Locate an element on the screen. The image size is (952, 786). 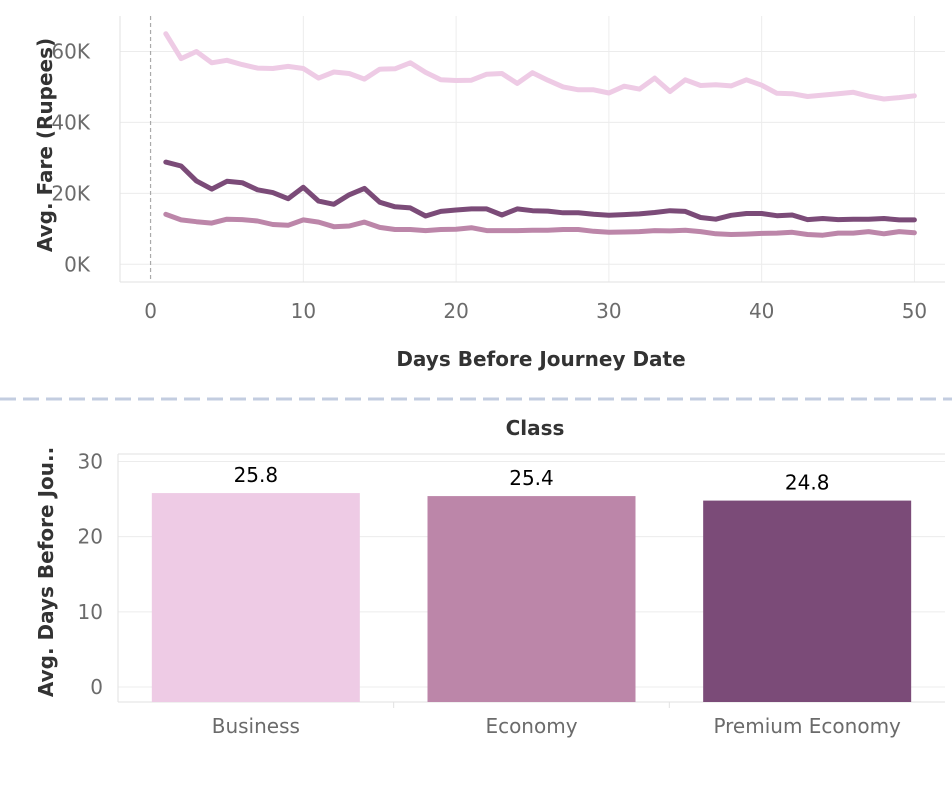
bar-y-tick-label: 30 is located at coordinates (90, 462).